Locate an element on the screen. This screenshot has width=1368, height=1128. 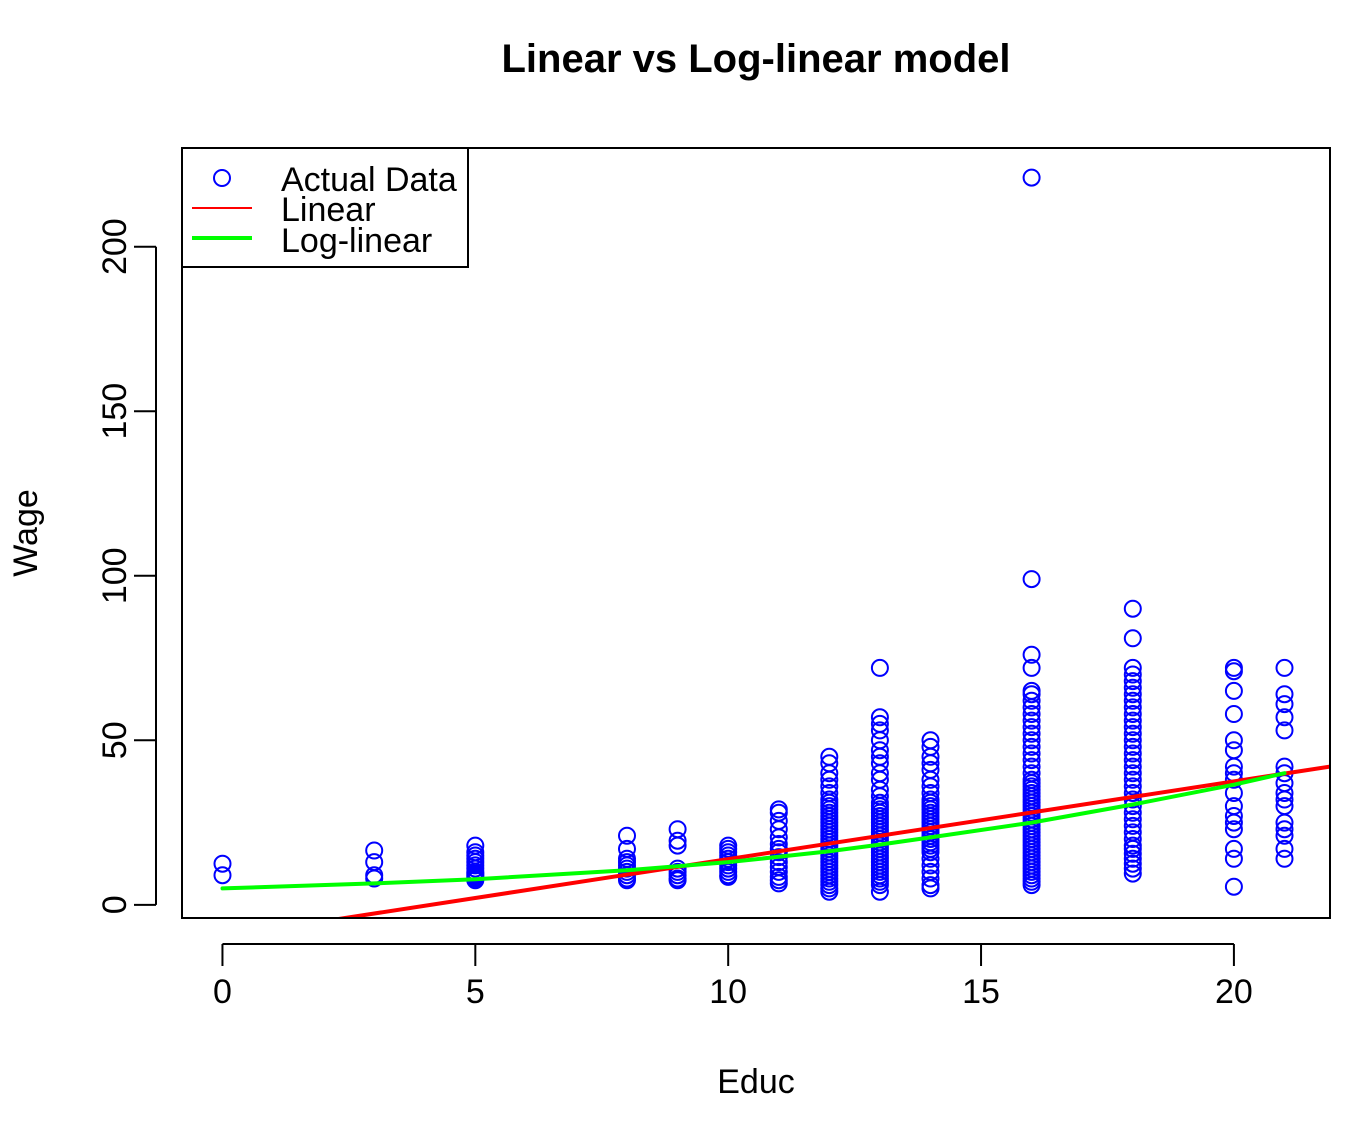
lines-layer is located at coordinates (775, 841).